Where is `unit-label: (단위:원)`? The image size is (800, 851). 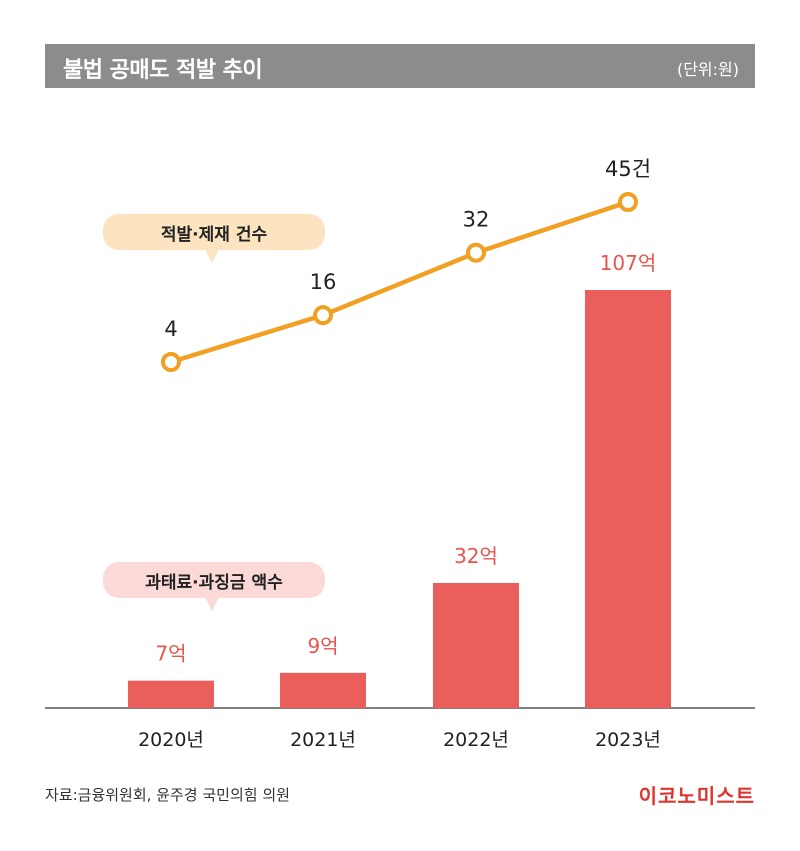
unit-label: (단위:원) is located at coordinates (707, 69).